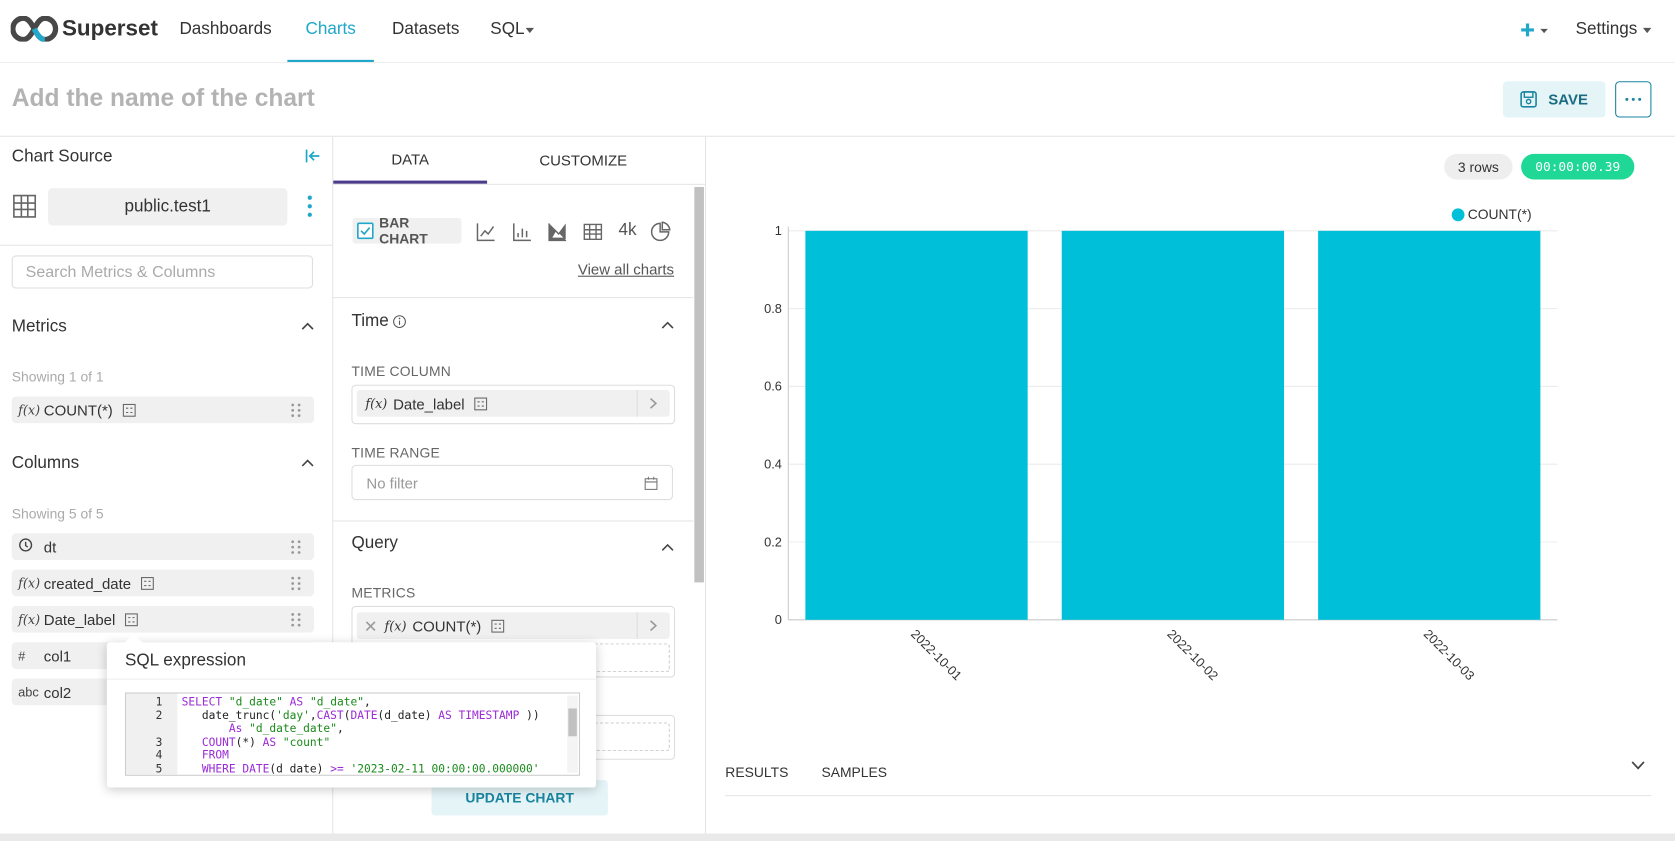 This screenshot has height=841, width=1675. What do you see at coordinates (383, 592) in the screenshot?
I see `control-label: METRICS` at bounding box center [383, 592].